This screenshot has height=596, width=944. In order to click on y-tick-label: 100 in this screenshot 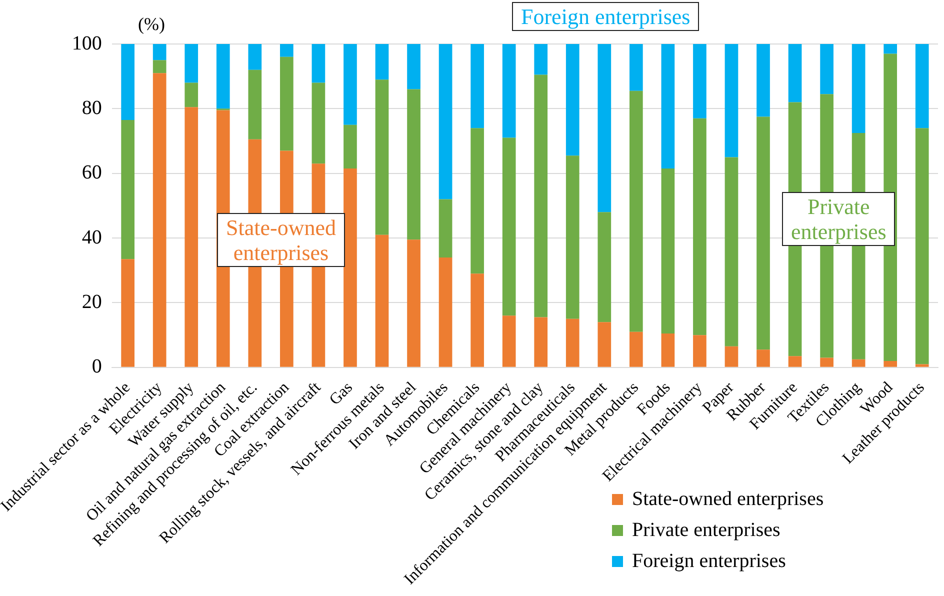, I will do `click(87, 43)`.